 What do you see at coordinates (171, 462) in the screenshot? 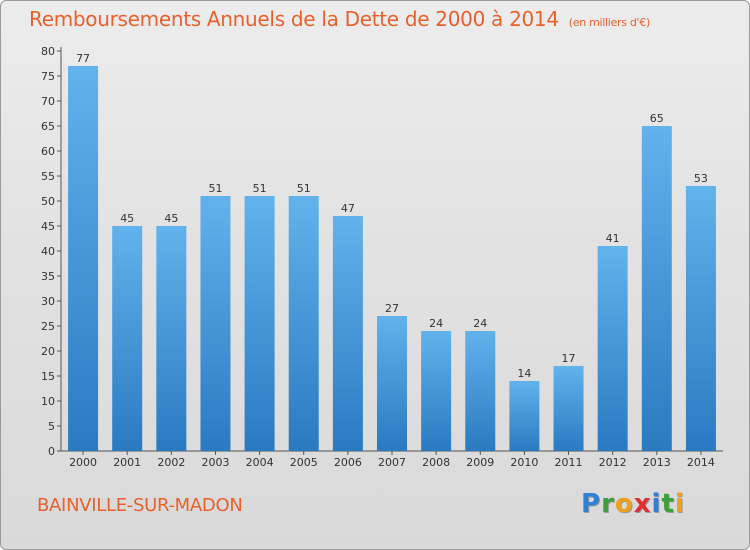
I see `x-tick-label: 2002` at bounding box center [171, 462].